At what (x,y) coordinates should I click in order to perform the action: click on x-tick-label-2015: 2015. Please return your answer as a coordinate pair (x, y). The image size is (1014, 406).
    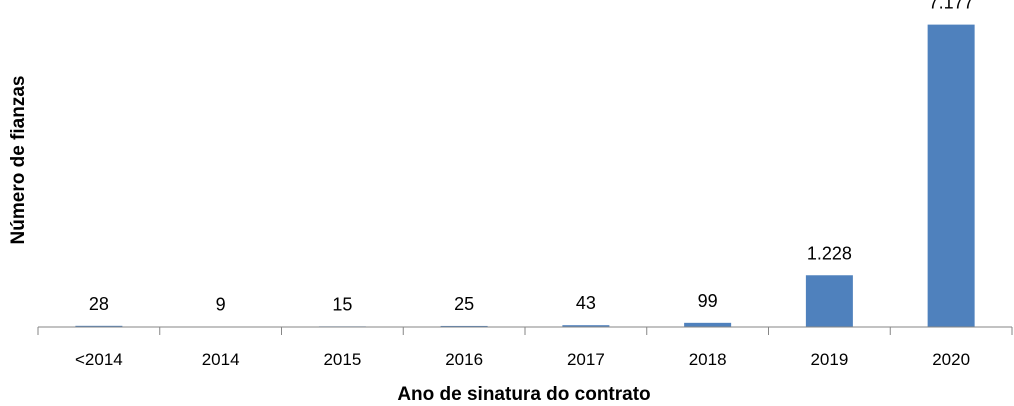
    Looking at the image, I should click on (342, 359).